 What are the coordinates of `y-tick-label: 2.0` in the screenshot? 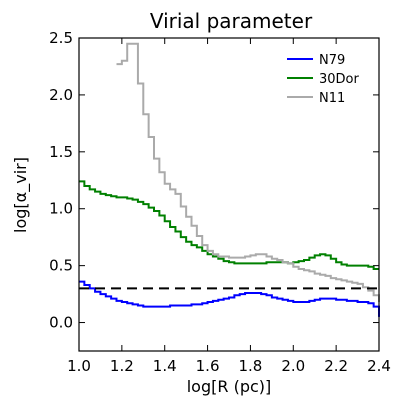 It's located at (61, 95).